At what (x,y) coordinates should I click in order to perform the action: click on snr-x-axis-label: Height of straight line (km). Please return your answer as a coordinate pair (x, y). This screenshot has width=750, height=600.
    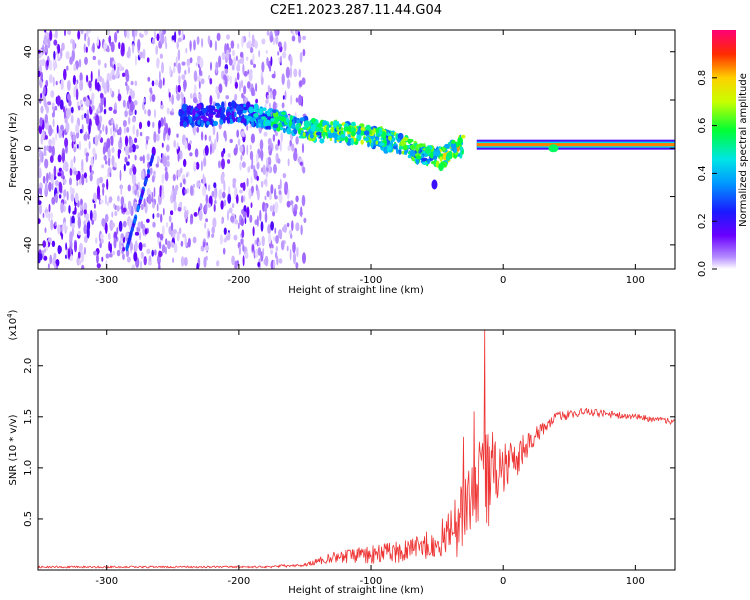
    Looking at the image, I should click on (356, 590).